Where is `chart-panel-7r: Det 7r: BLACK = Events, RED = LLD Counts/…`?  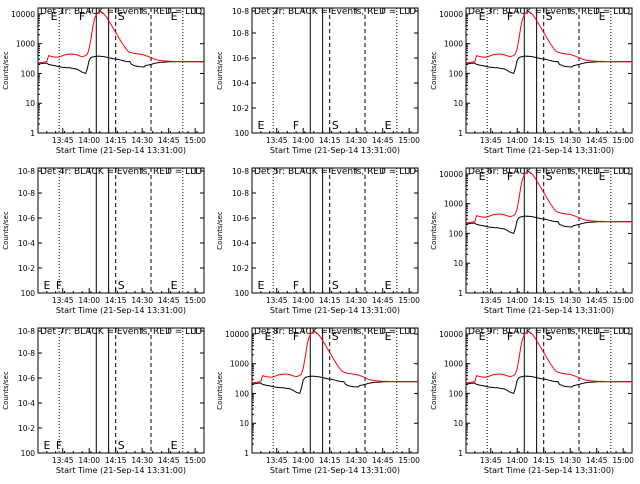
chart-panel-7r: Det 7r: BLACK = Events, RED = LLD Counts/… is located at coordinates (104, 401).